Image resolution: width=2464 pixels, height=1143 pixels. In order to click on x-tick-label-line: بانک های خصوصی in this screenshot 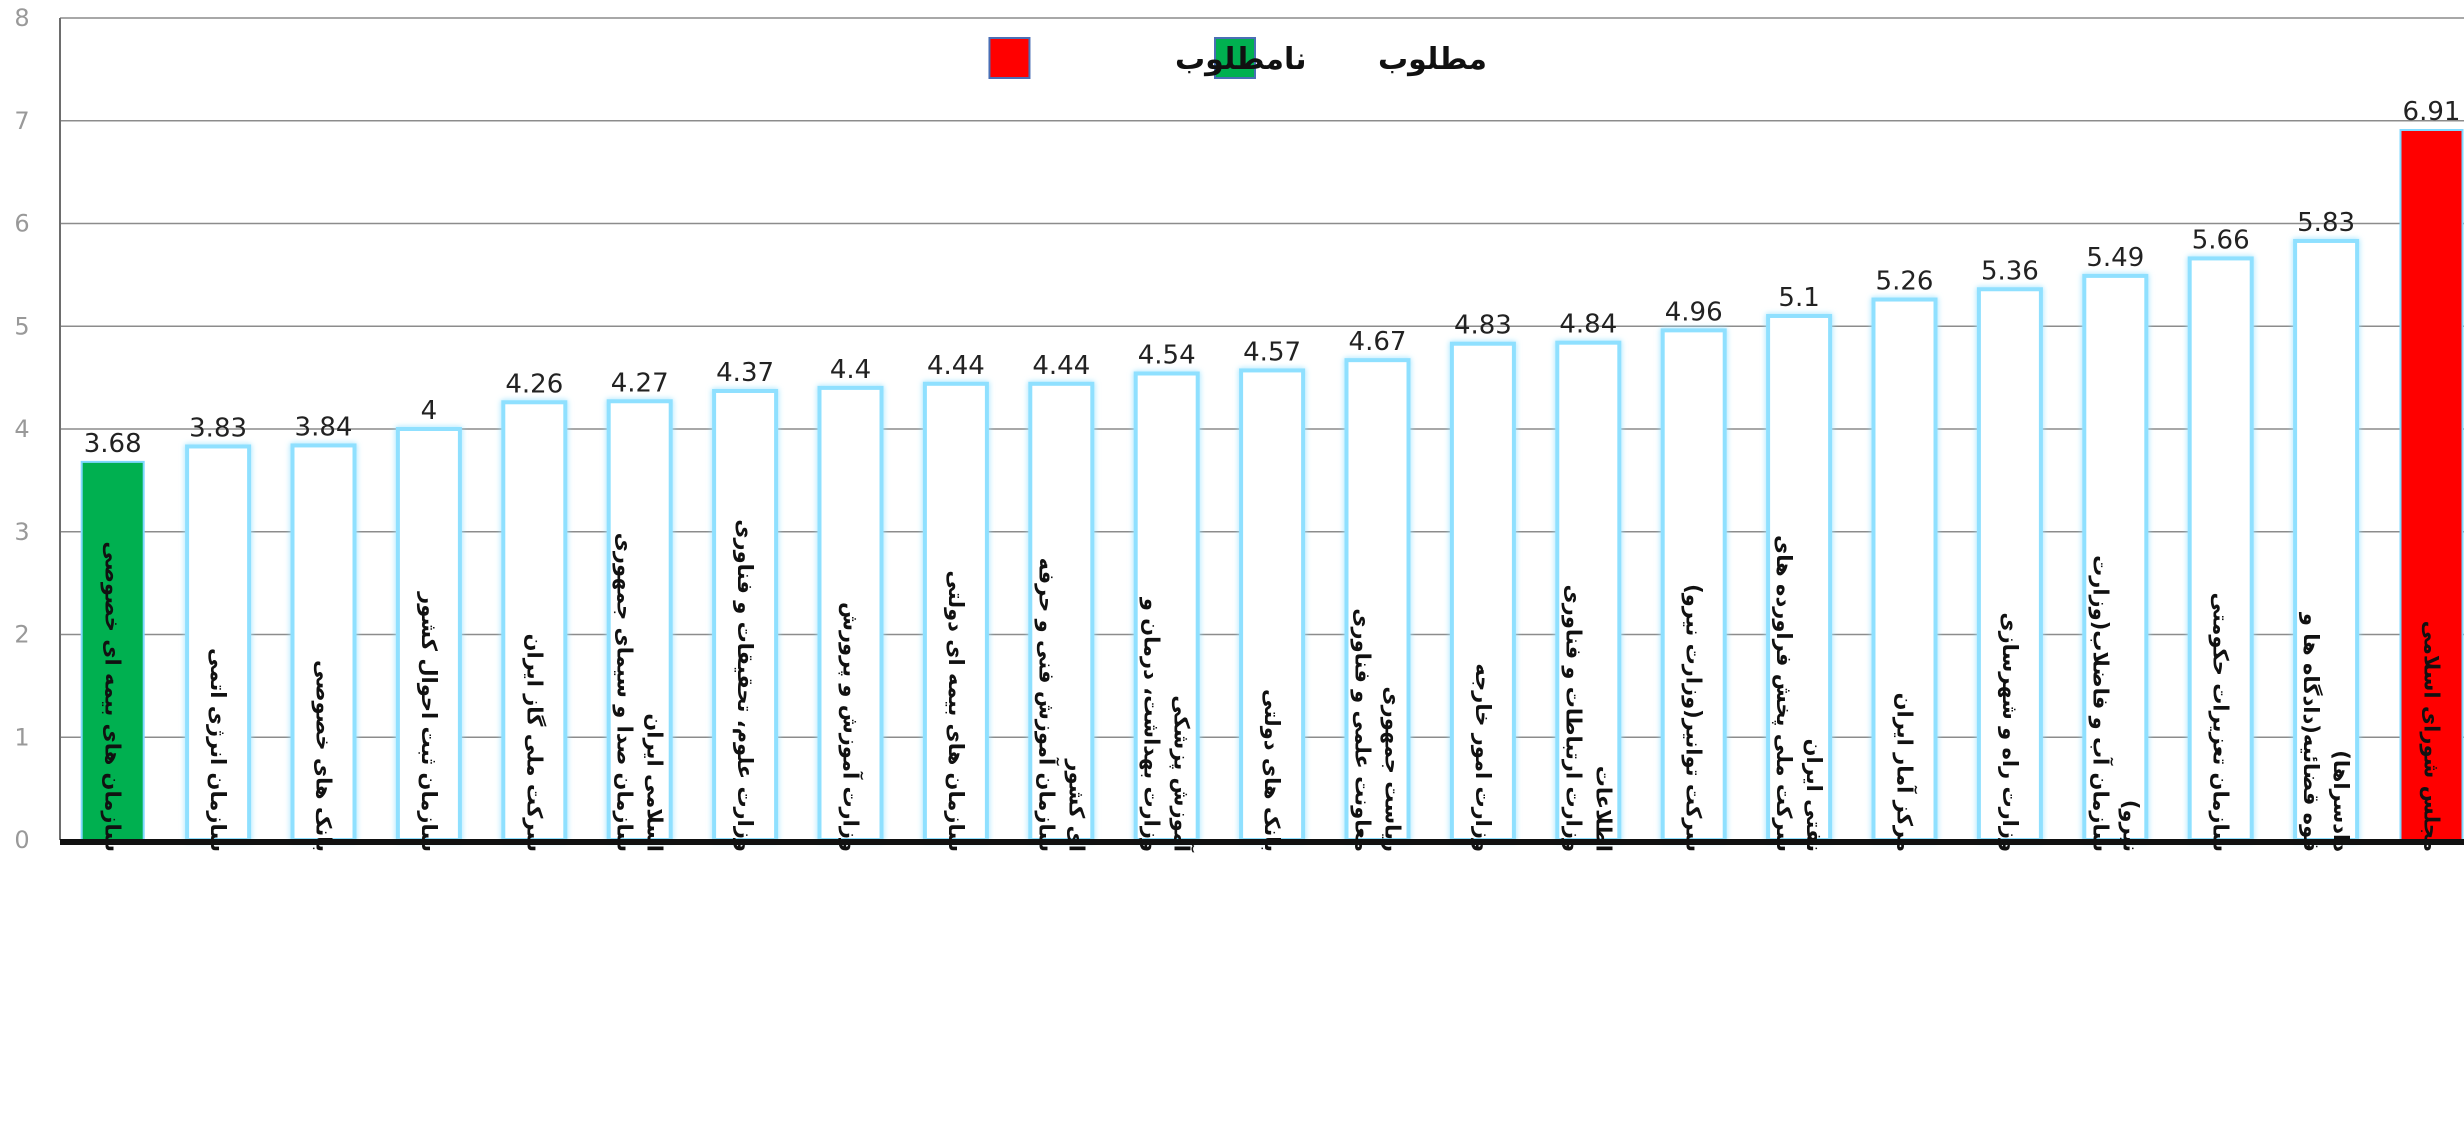, I will do `click(324, 756)`.